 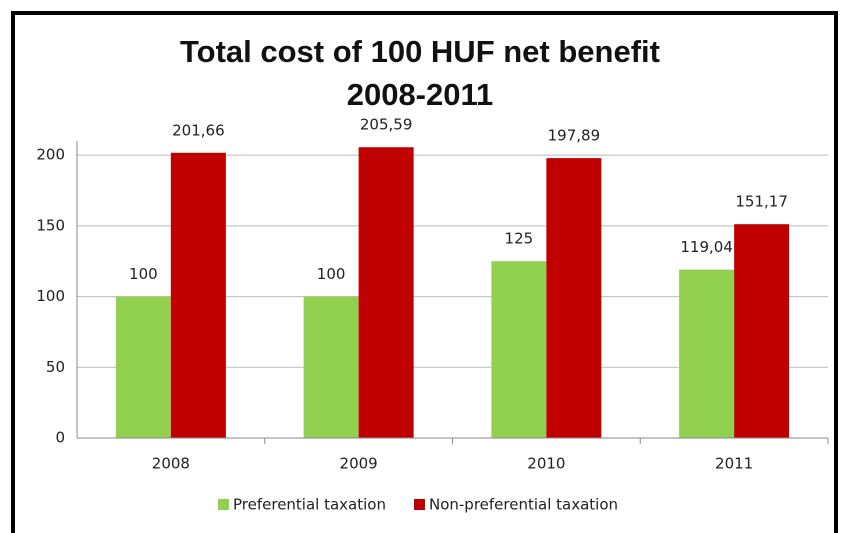 What do you see at coordinates (734, 464) in the screenshot?
I see `x-tick-label: 2011` at bounding box center [734, 464].